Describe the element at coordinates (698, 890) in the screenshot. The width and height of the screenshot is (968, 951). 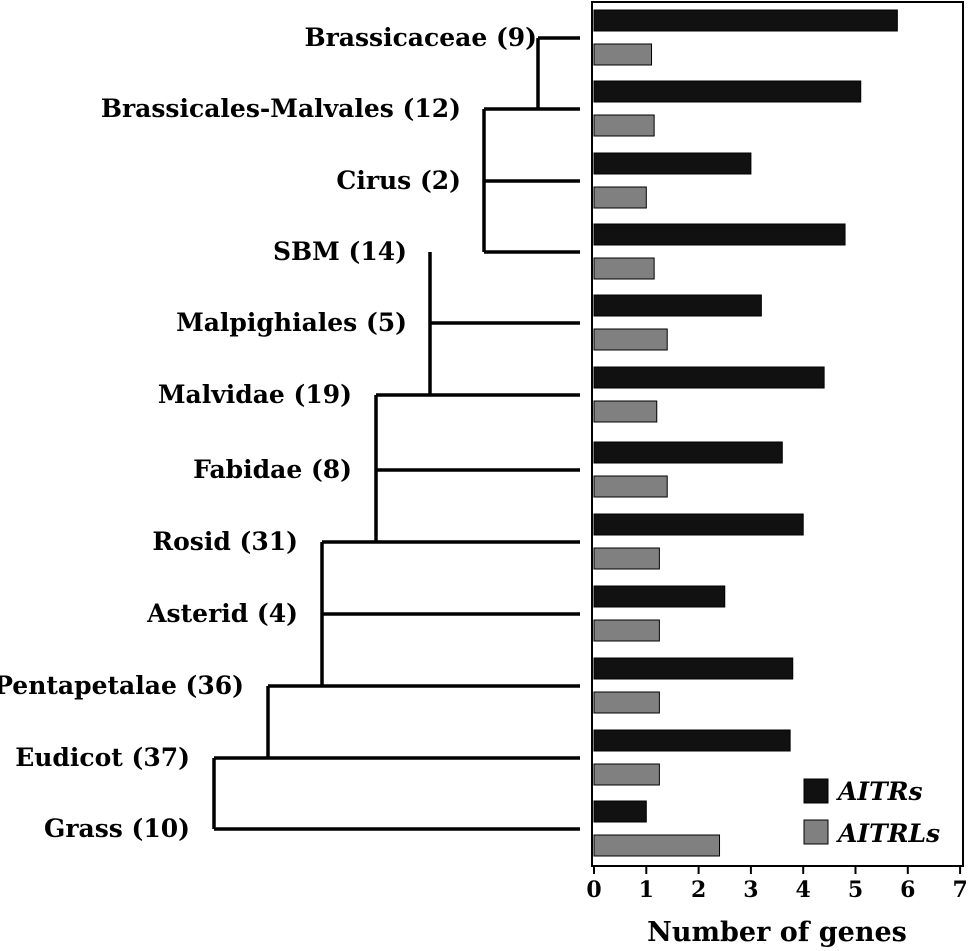
I see `x-tick-label-2: 2` at that location.